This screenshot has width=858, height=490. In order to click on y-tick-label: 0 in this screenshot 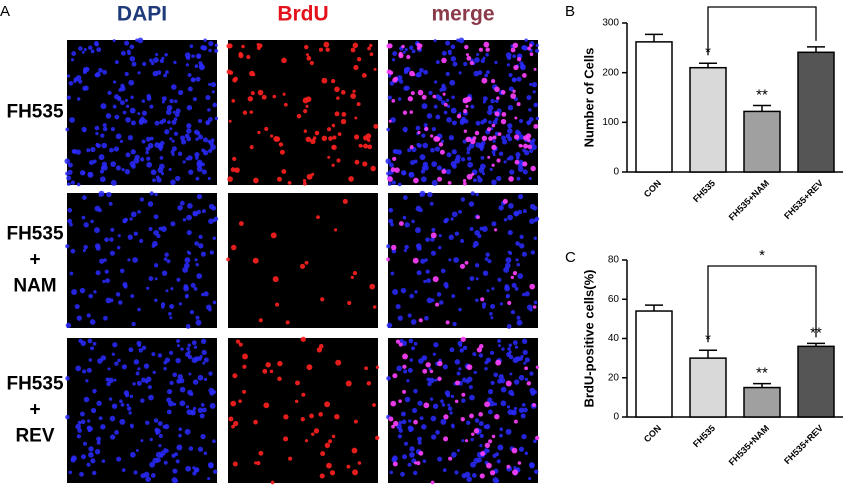, I will do `click(616, 172)`.